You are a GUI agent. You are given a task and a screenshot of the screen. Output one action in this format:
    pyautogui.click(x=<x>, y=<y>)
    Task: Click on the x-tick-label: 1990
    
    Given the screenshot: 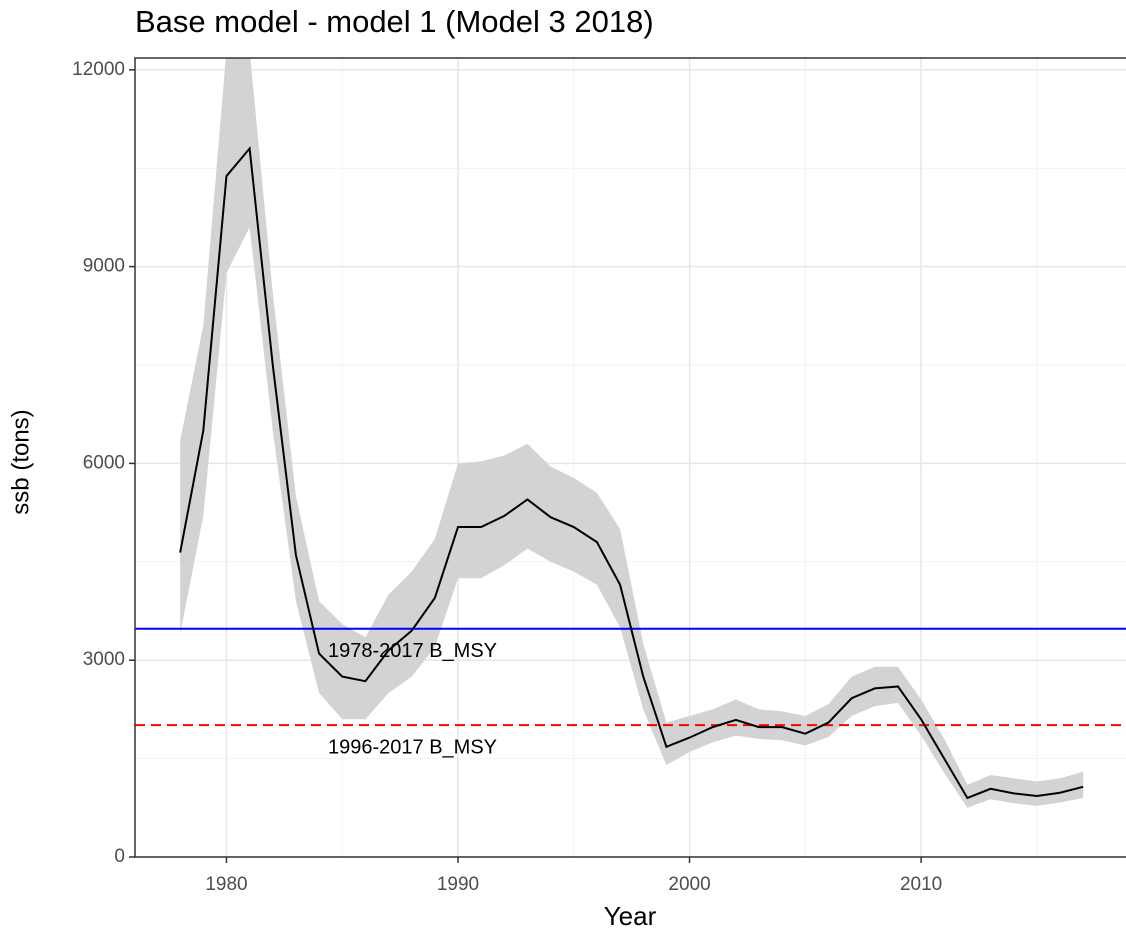 What is the action you would take?
    pyautogui.click(x=458, y=884)
    